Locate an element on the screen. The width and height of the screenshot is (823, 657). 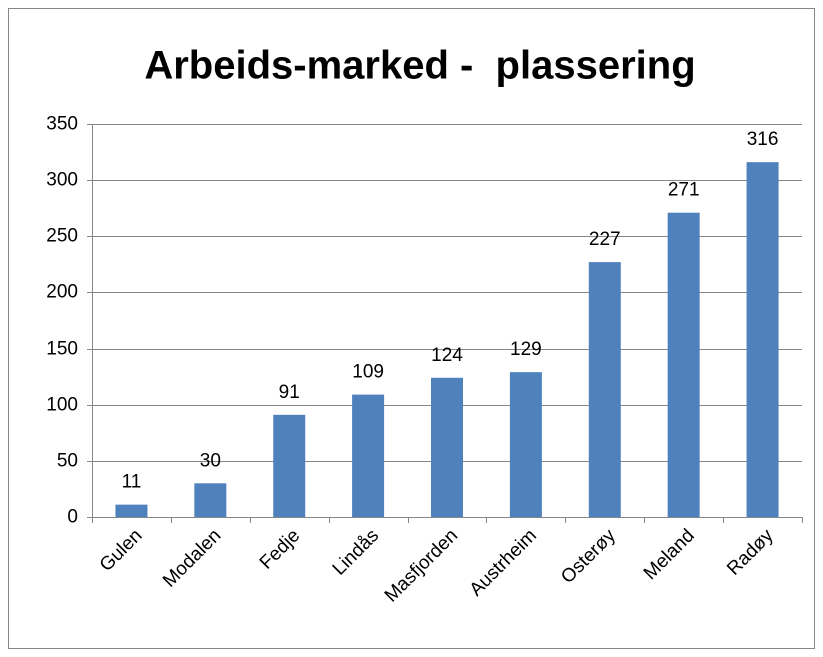
y-tick-label: 100 is located at coordinates (62, 405).